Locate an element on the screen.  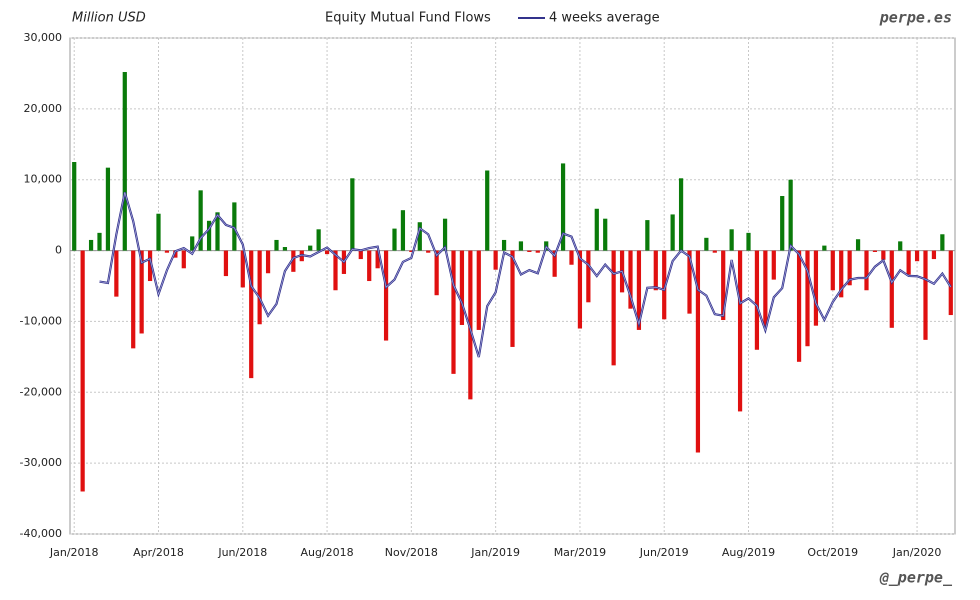
y-tick-label: 30,000 is located at coordinates (43, 37).